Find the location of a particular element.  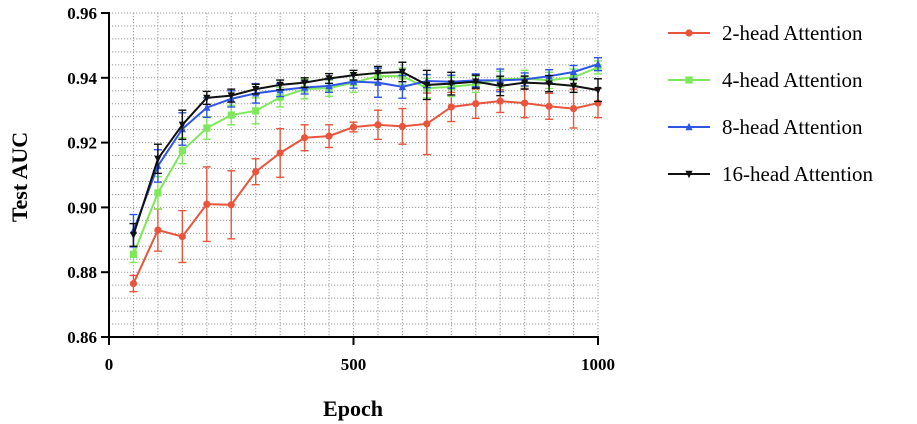

y-tick-label: 0.86 is located at coordinates (82, 337).